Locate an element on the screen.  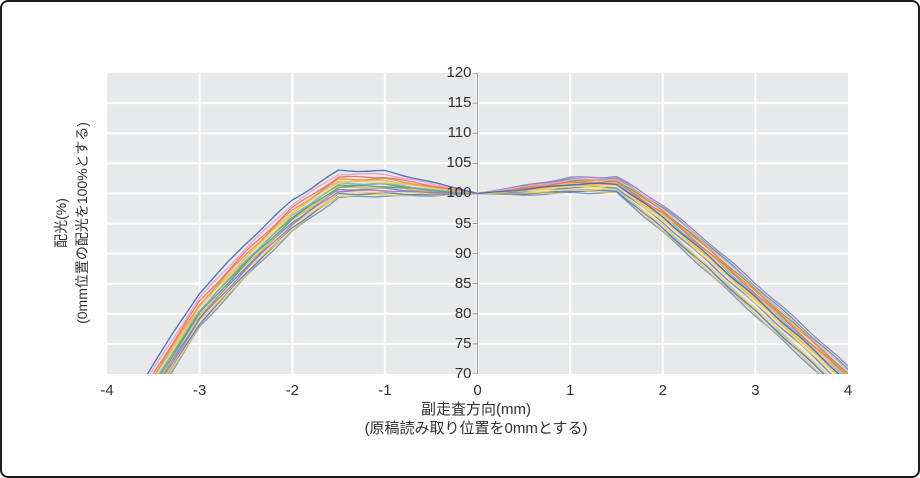
x-tick-label: 2 is located at coordinates (662, 390).